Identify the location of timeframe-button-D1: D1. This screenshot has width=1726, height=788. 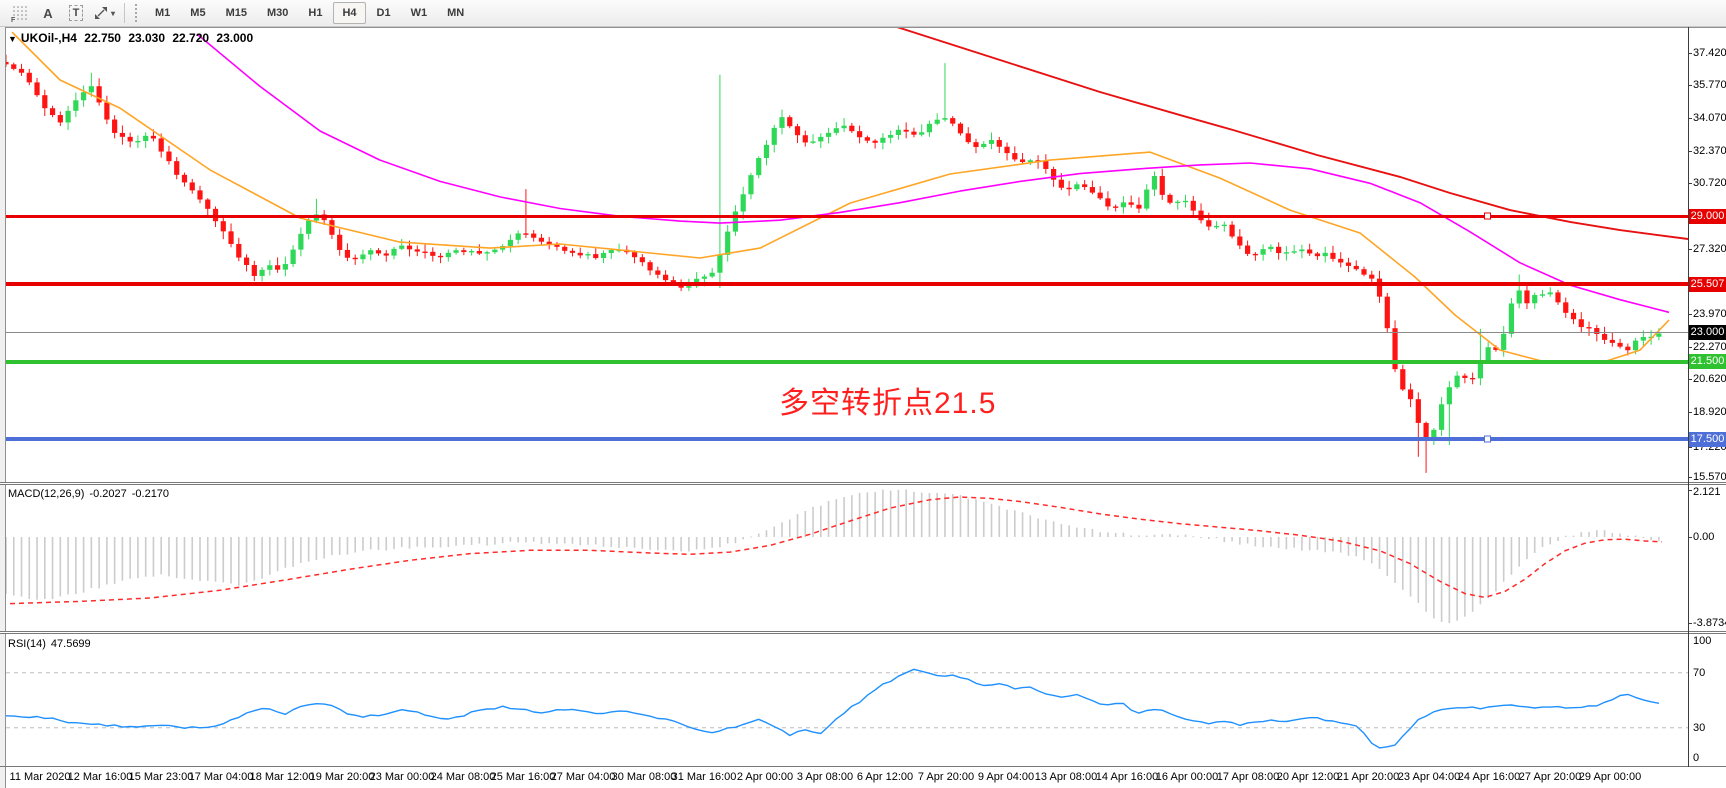
(383, 13).